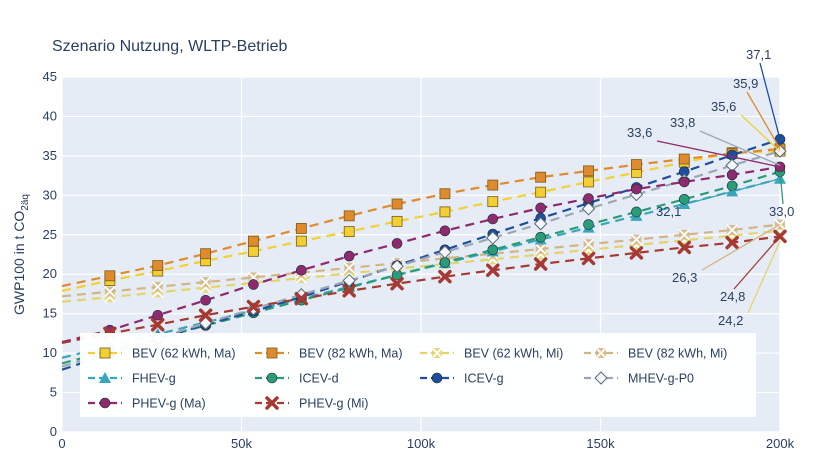 The width and height of the screenshot is (825, 463). Describe the element at coordinates (720, 188) in the screenshot. I see `annotation-leaders` at that location.